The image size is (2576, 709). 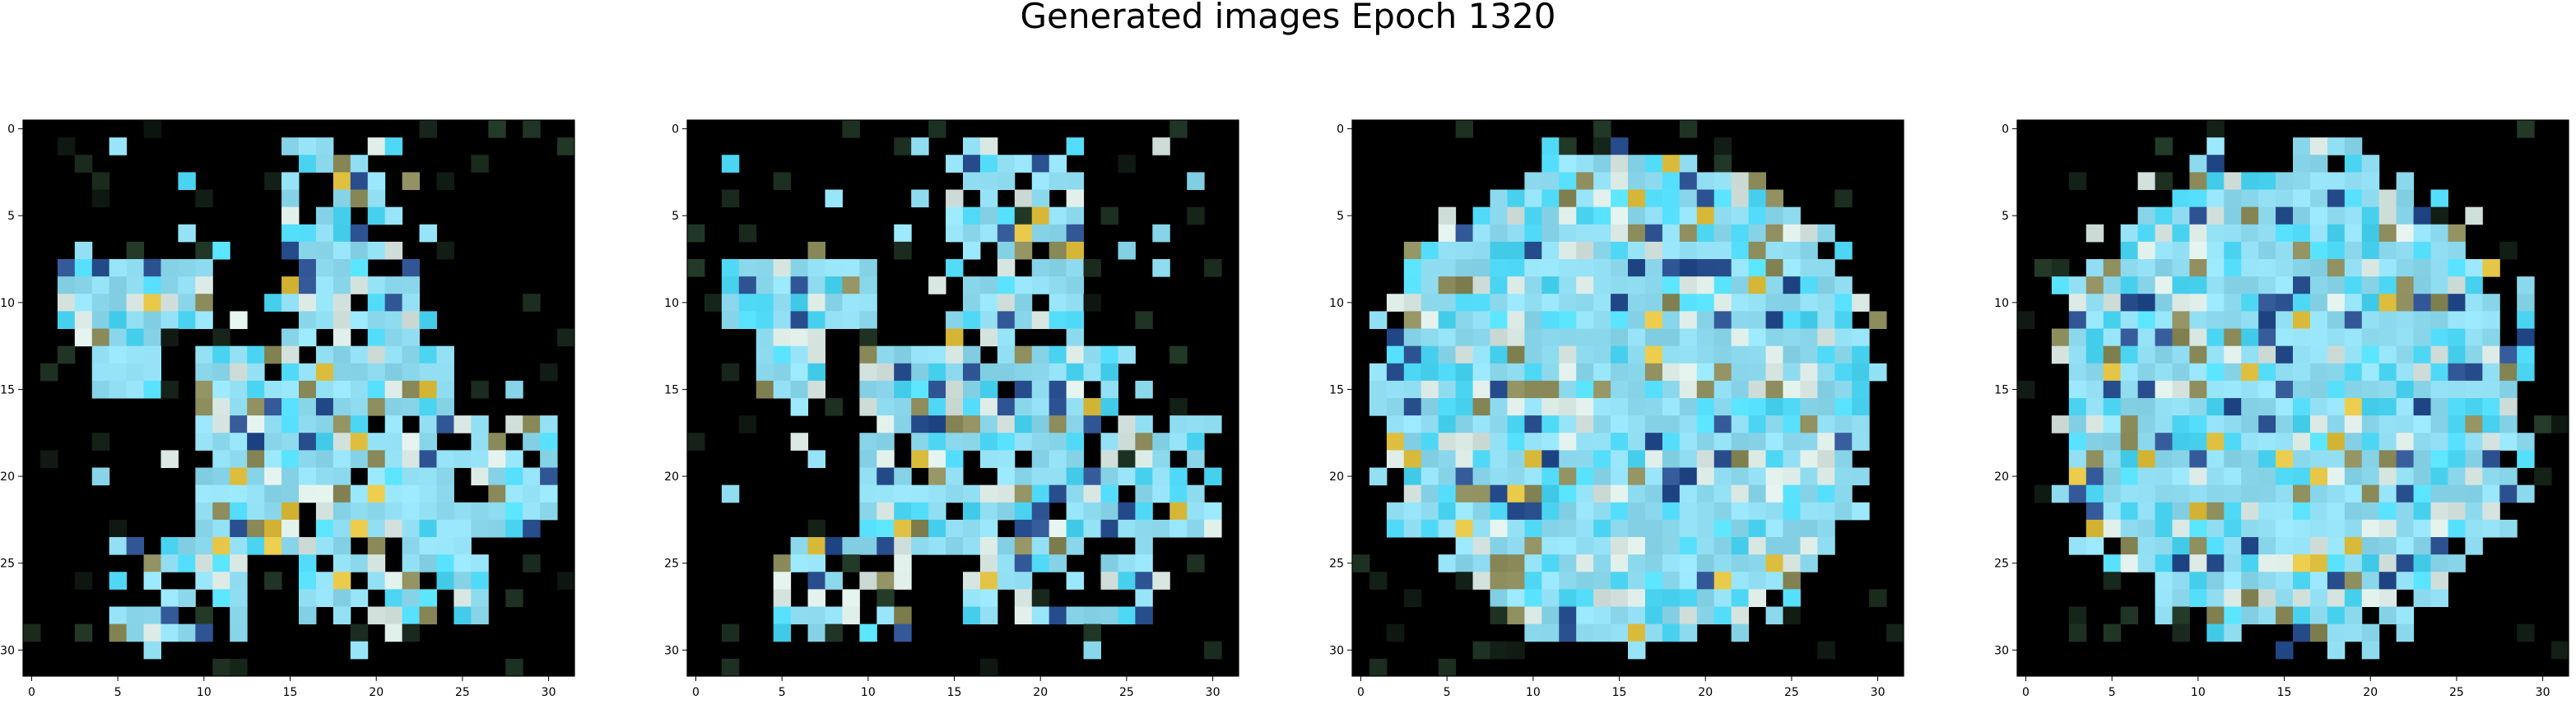 I want to click on y-tick-label: 25, so click(x=7, y=565).